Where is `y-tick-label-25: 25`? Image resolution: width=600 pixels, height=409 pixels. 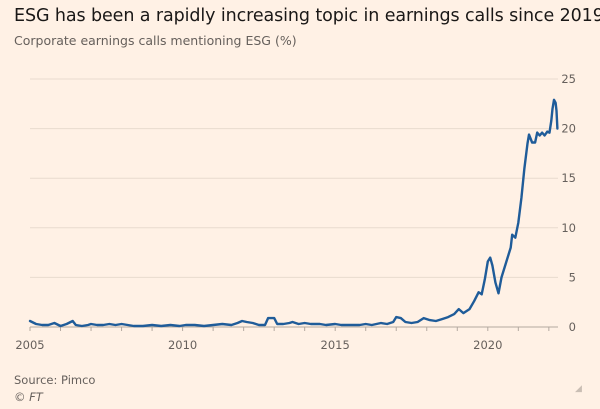
y-tick-label-25: 25 is located at coordinates (568, 79).